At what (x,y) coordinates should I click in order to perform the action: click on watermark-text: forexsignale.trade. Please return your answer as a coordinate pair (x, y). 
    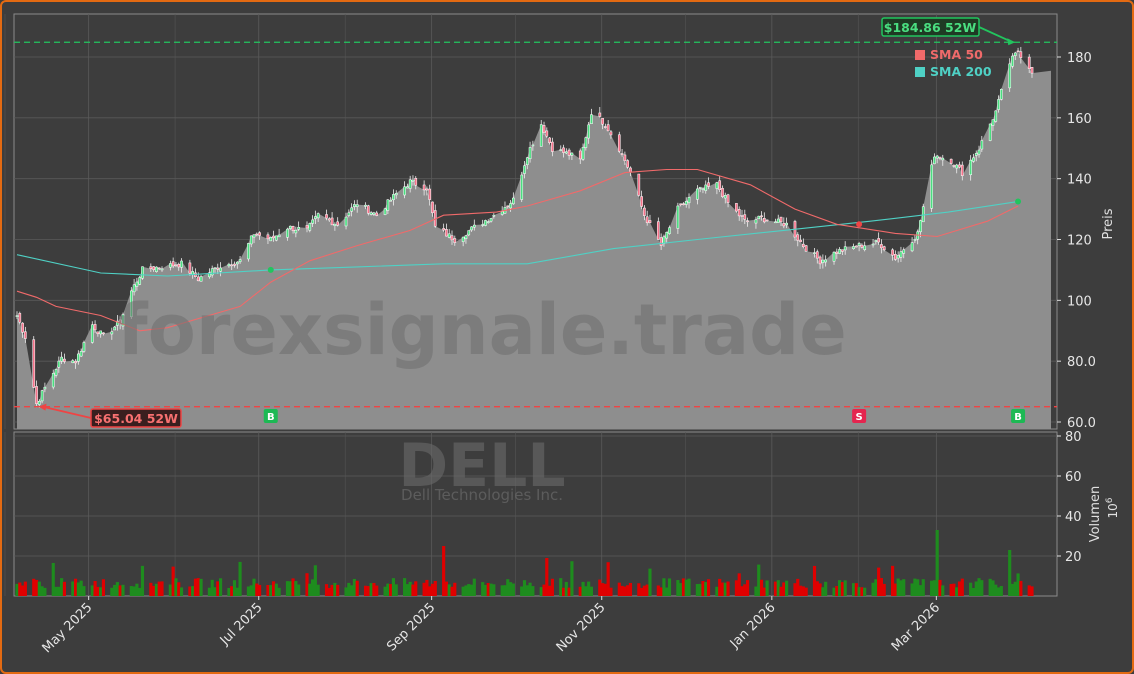
    Looking at the image, I should click on (481, 330).